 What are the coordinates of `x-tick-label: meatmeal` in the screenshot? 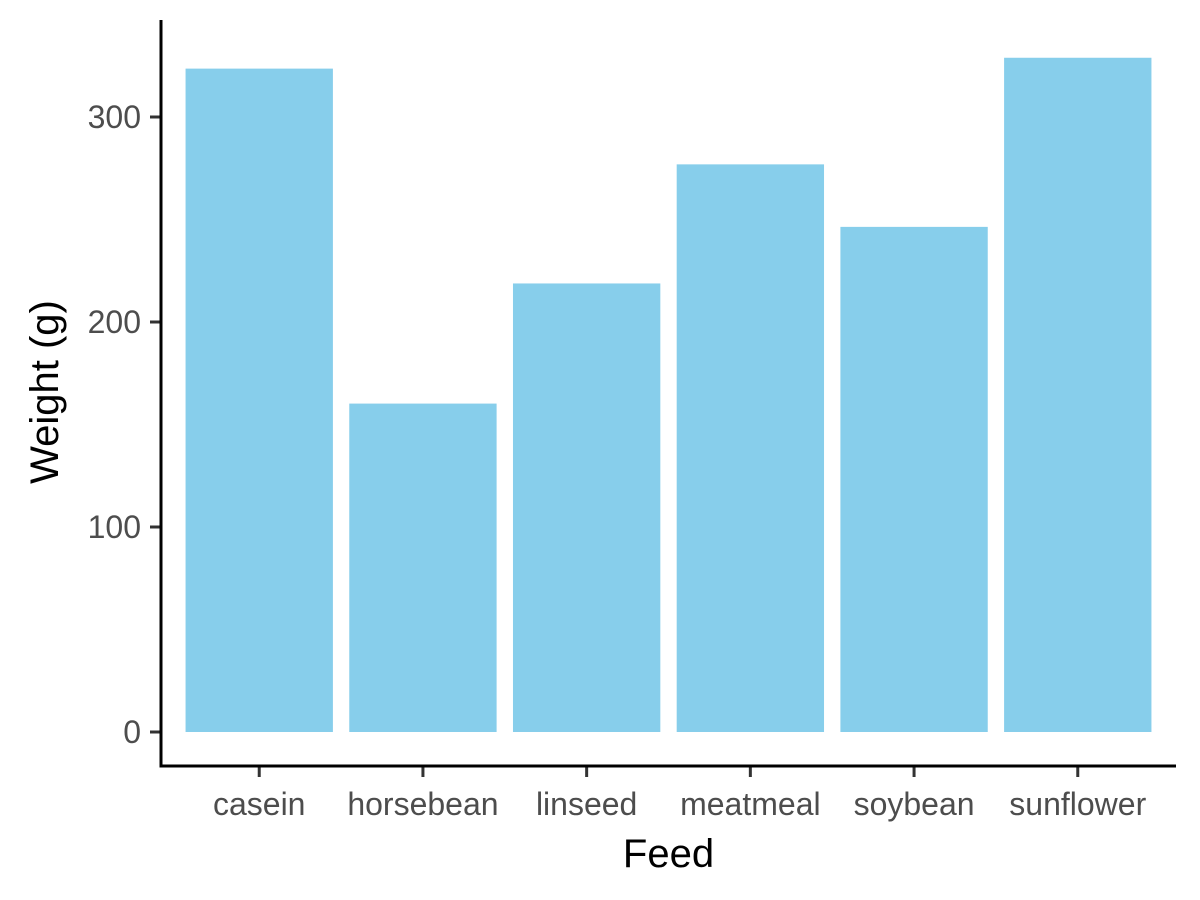 It's located at (750, 804).